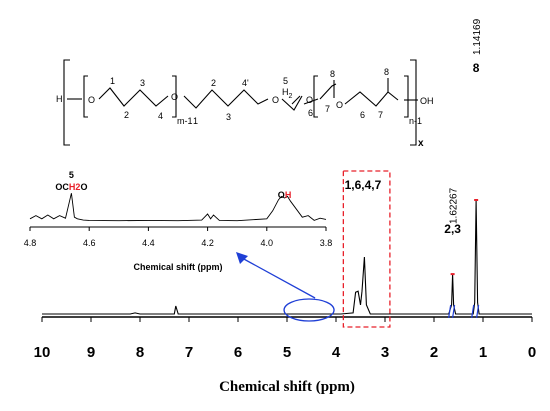  What do you see at coordinates (112, 81) in the screenshot?
I see `num-1: 1` at bounding box center [112, 81].